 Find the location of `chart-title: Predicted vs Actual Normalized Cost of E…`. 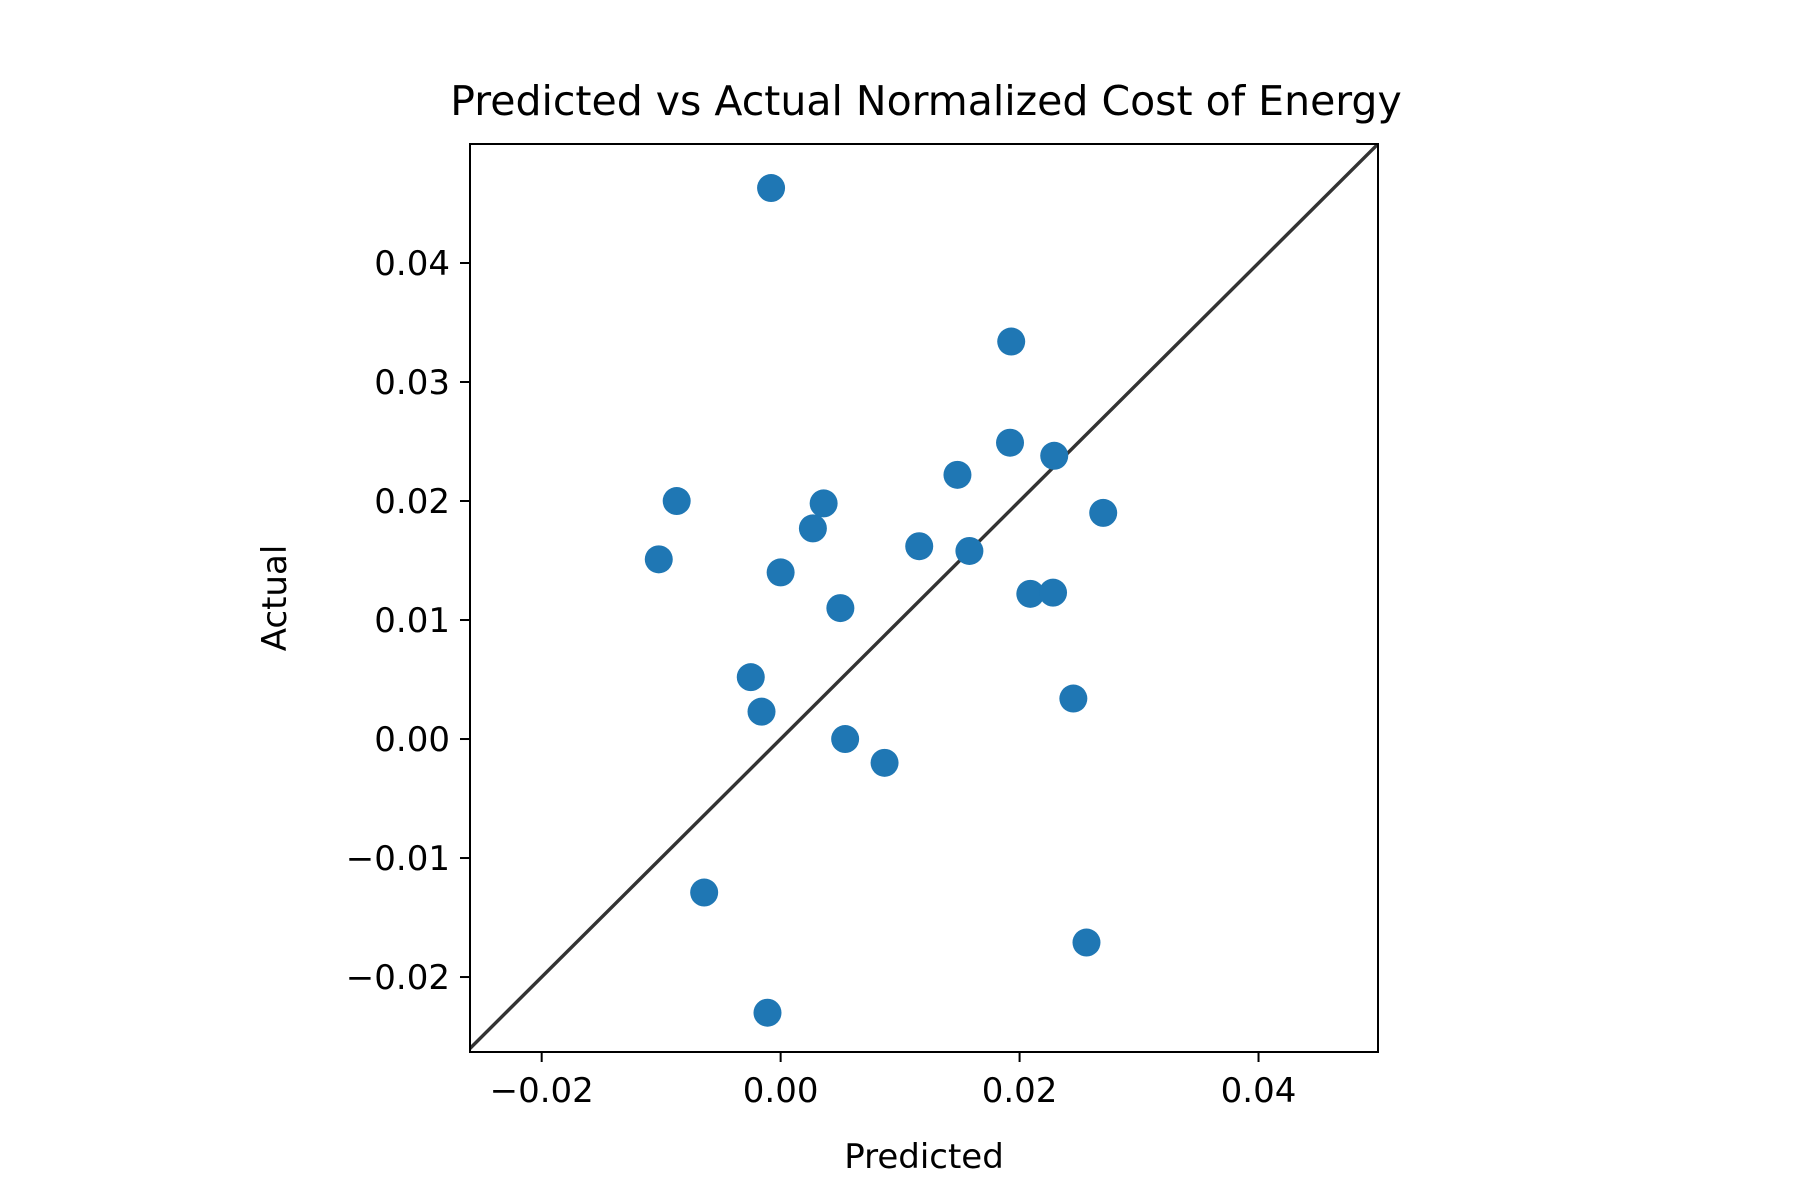

chart-title: Predicted vs Actual Normalized Cost of E… is located at coordinates (925, 101).